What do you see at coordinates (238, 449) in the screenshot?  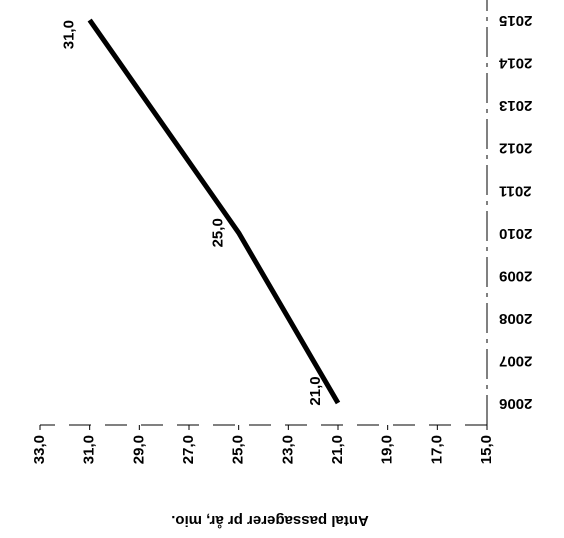 I see `y-tick-label: 25,0` at bounding box center [238, 449].